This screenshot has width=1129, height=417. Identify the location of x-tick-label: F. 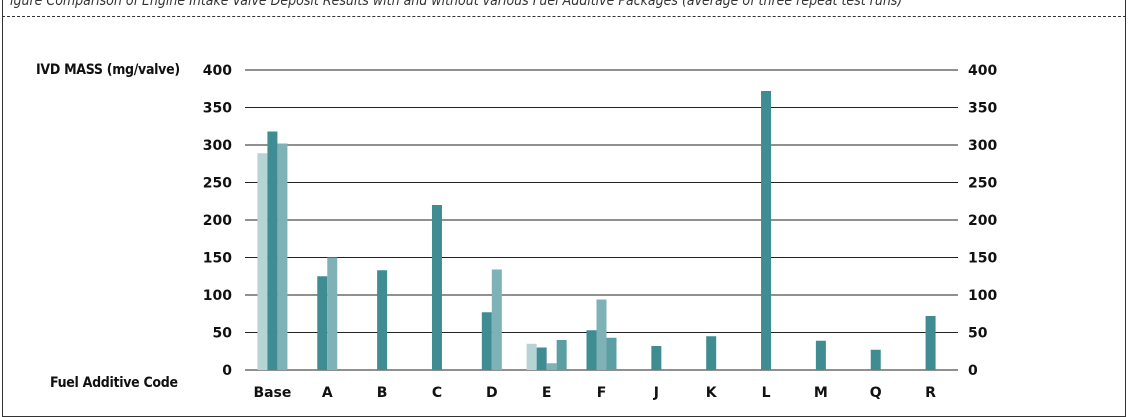
(602, 393).